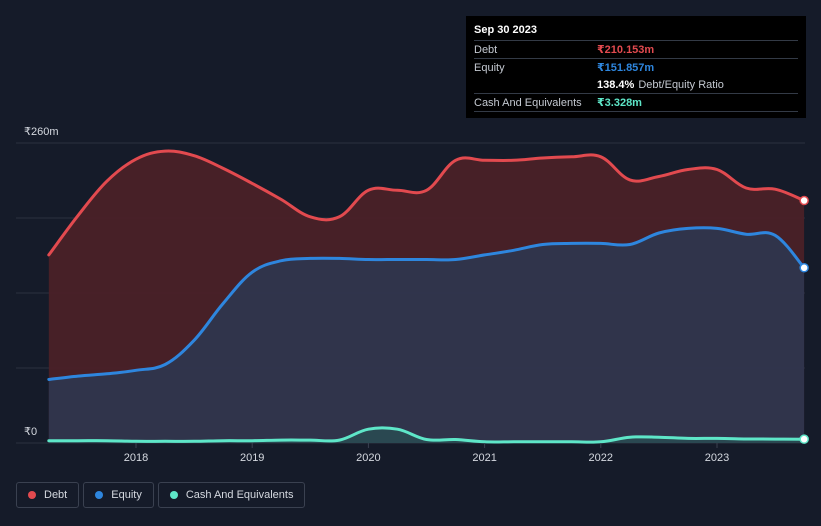 The height and width of the screenshot is (526, 821). I want to click on x-tick-label-2021: 2021, so click(484, 458).